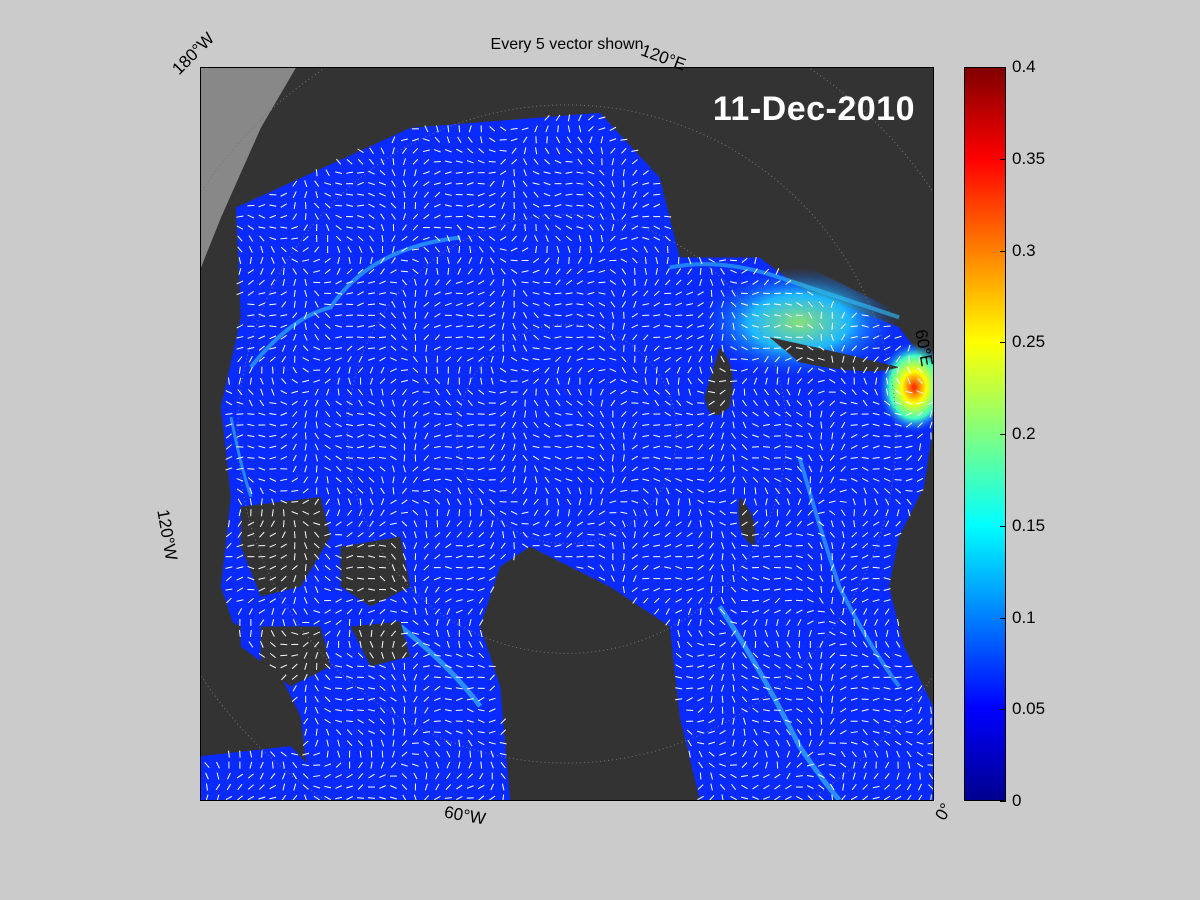 Image resolution: width=1200 pixels, height=900 pixels. I want to click on colorbar-tick-label: 0.25, so click(1029, 342).